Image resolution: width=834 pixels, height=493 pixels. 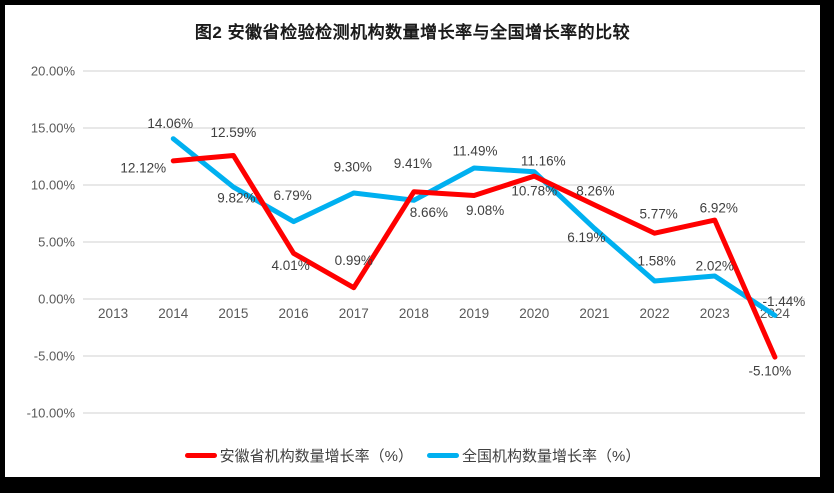 What do you see at coordinates (551, 456) in the screenshot?
I see `legend-label-national: 全国机构数量增长率（%）` at bounding box center [551, 456].